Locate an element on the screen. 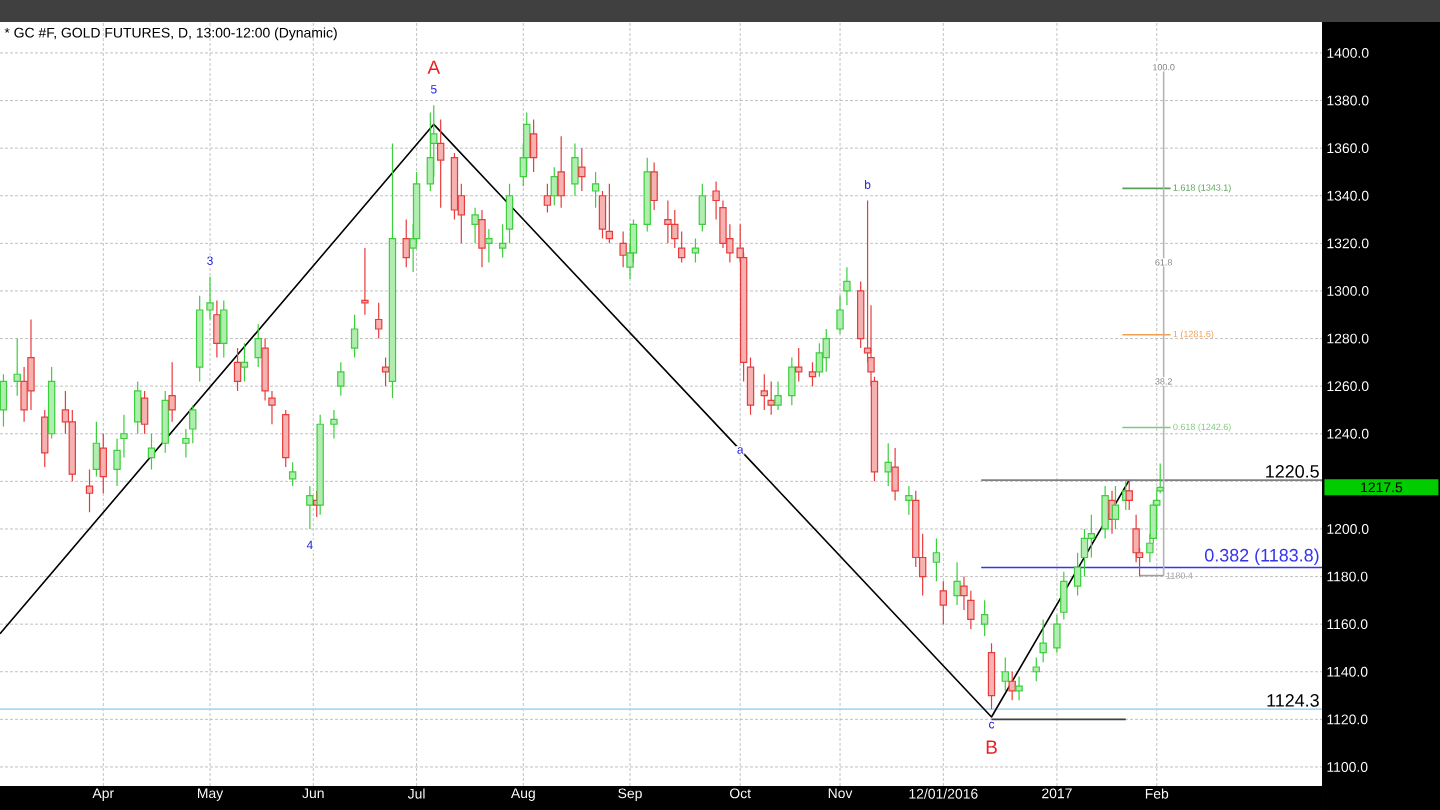 The image size is (1440, 810). annotation: B is located at coordinates (991, 747).